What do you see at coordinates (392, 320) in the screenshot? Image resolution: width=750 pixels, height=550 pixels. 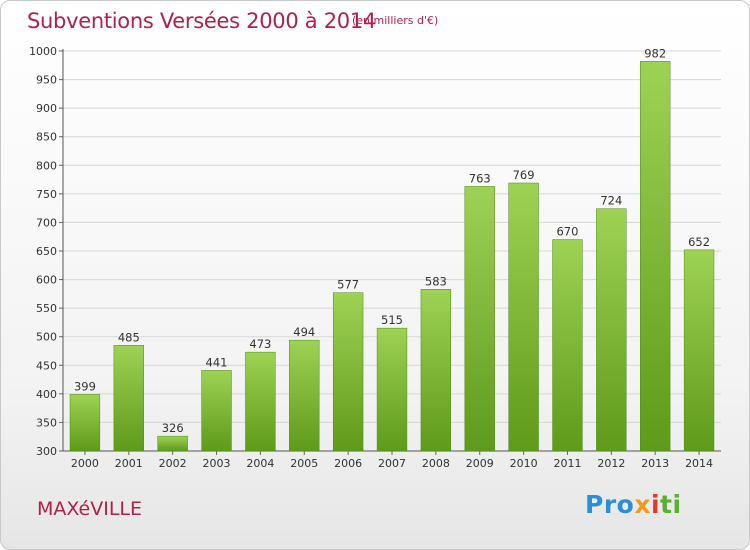 I see `data-label: 515` at bounding box center [392, 320].